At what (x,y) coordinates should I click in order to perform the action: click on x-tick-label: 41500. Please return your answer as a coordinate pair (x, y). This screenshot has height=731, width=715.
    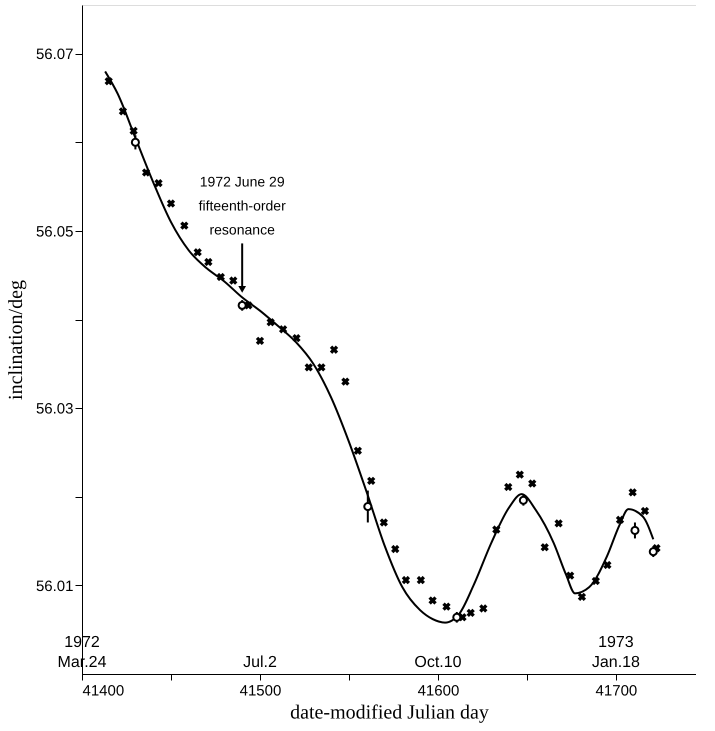
    Looking at the image, I should click on (261, 691).